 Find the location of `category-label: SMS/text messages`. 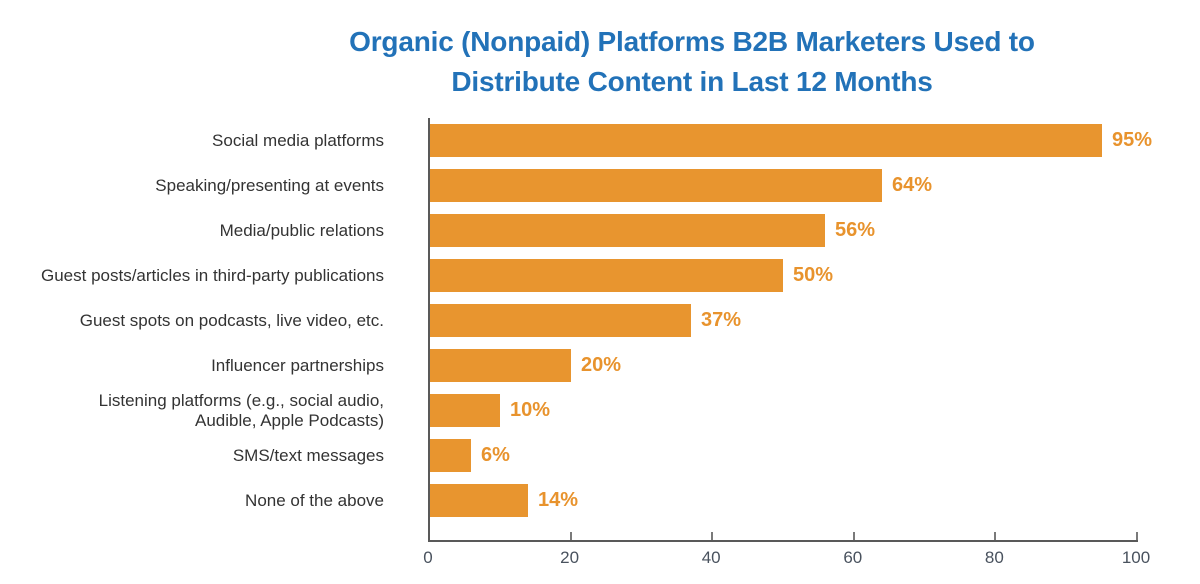

category-label: SMS/text messages is located at coordinates (308, 455).